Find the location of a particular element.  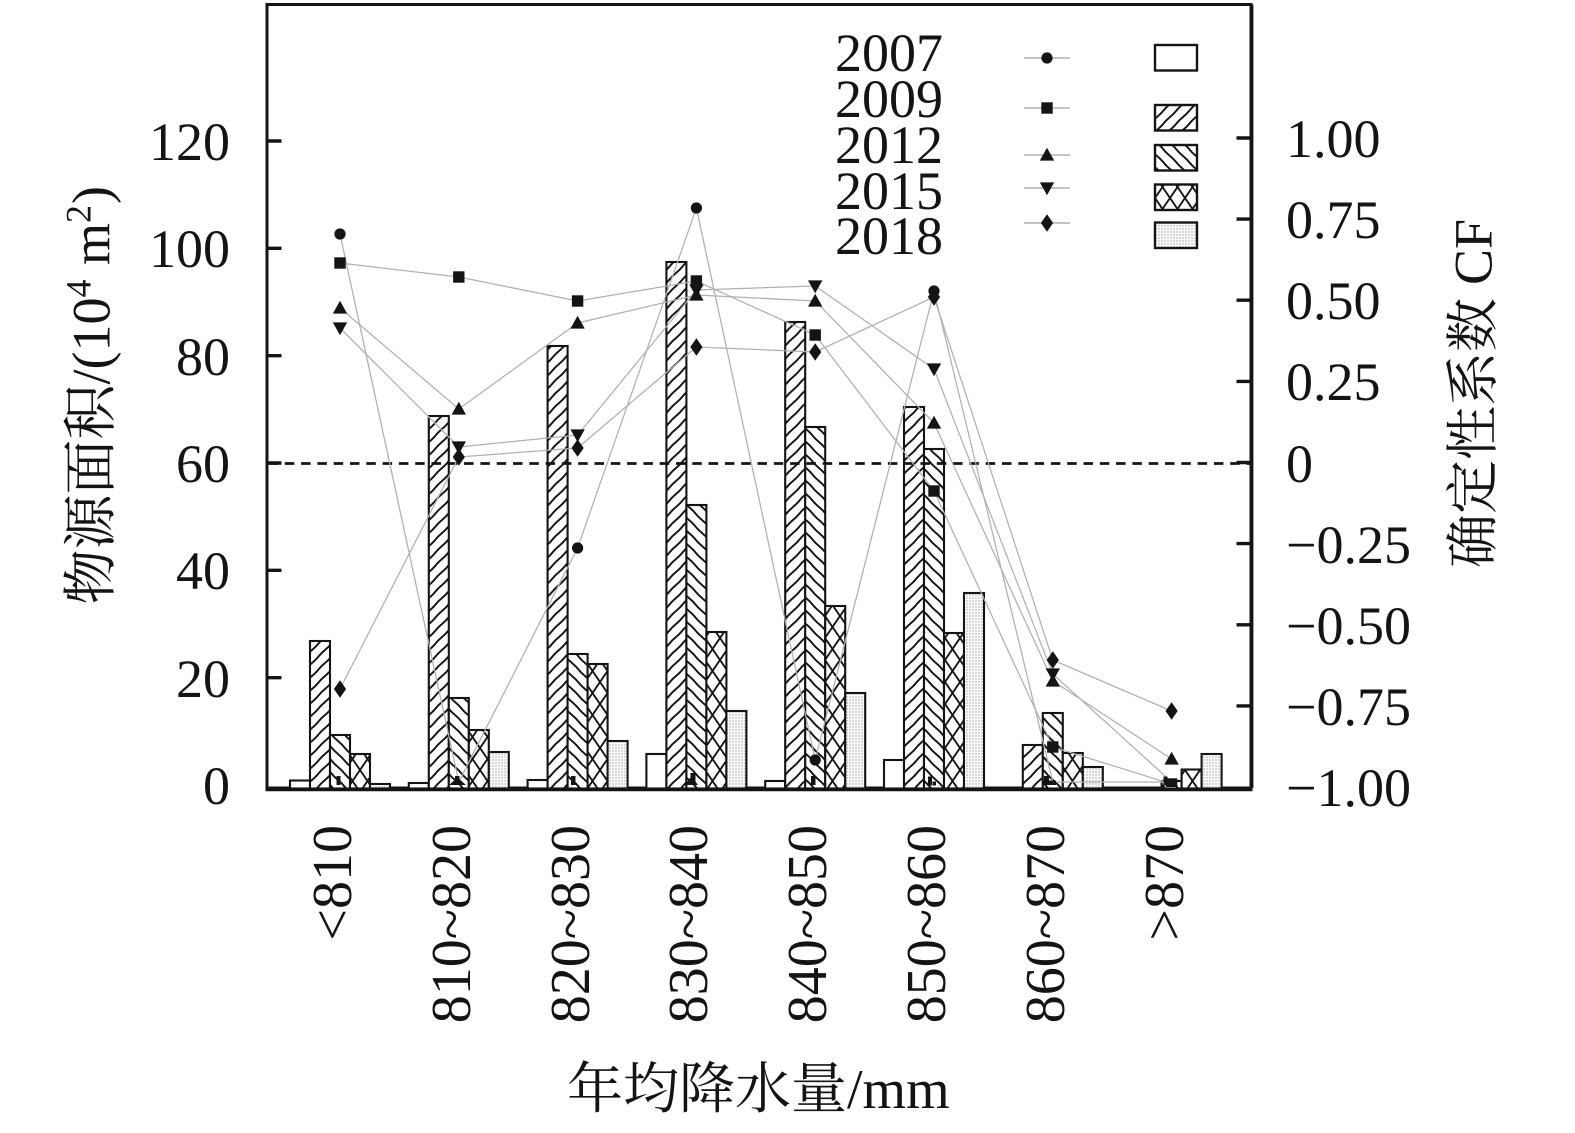

svg-text: m is located at coordinates (92, 251).